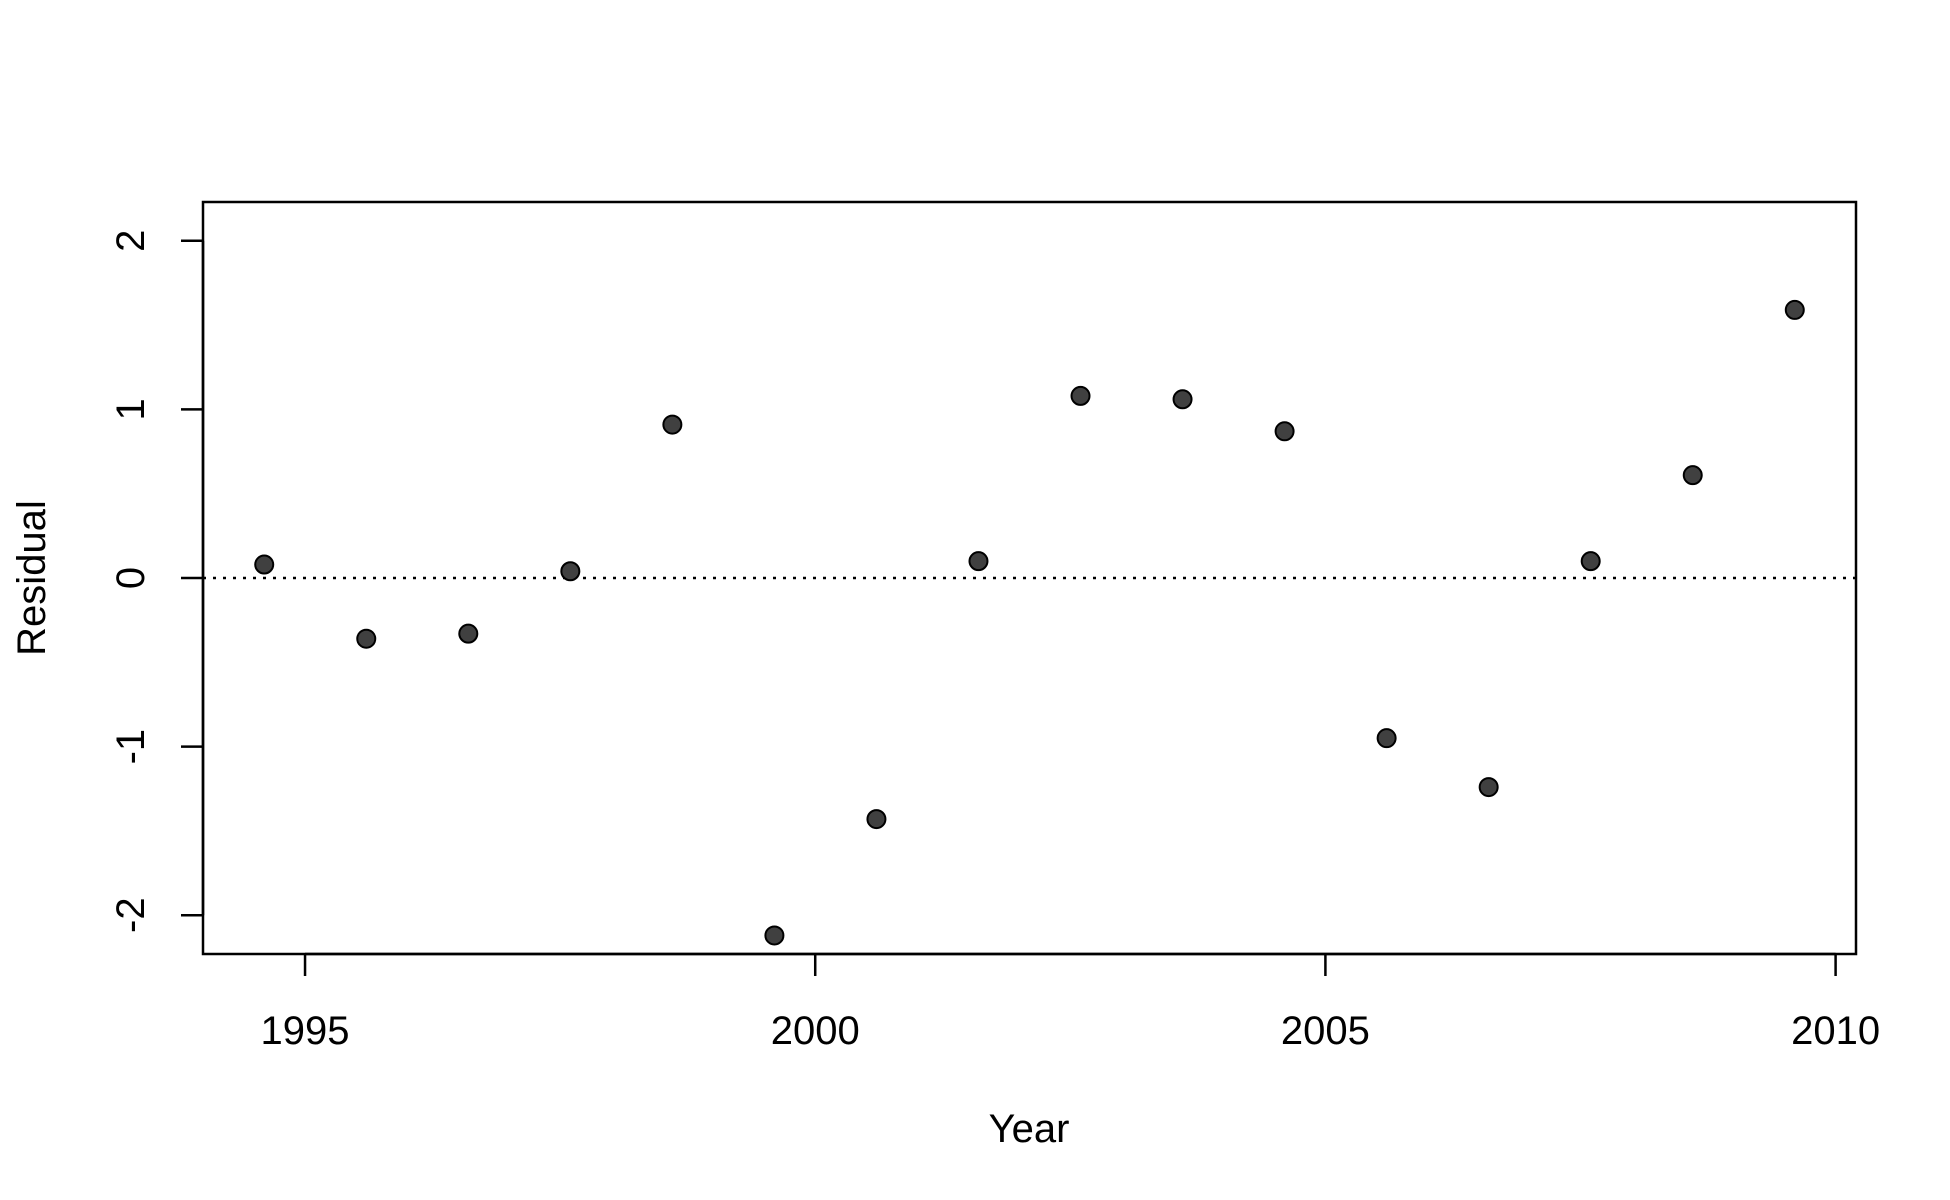  What do you see at coordinates (1325, 1031) in the screenshot?
I see `x-tick-label: 2005` at bounding box center [1325, 1031].